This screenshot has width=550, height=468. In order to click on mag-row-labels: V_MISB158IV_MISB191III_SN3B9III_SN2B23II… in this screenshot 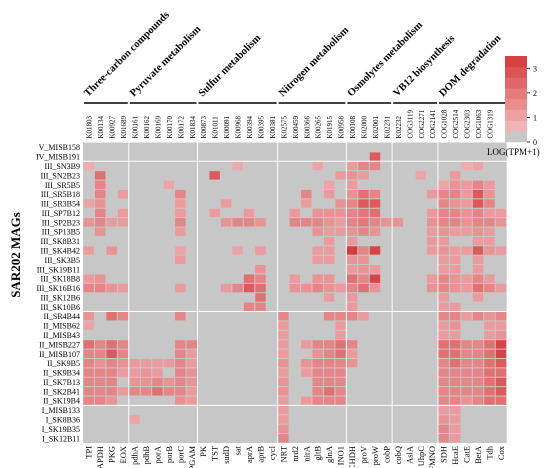, I will do `click(58, 293)`.